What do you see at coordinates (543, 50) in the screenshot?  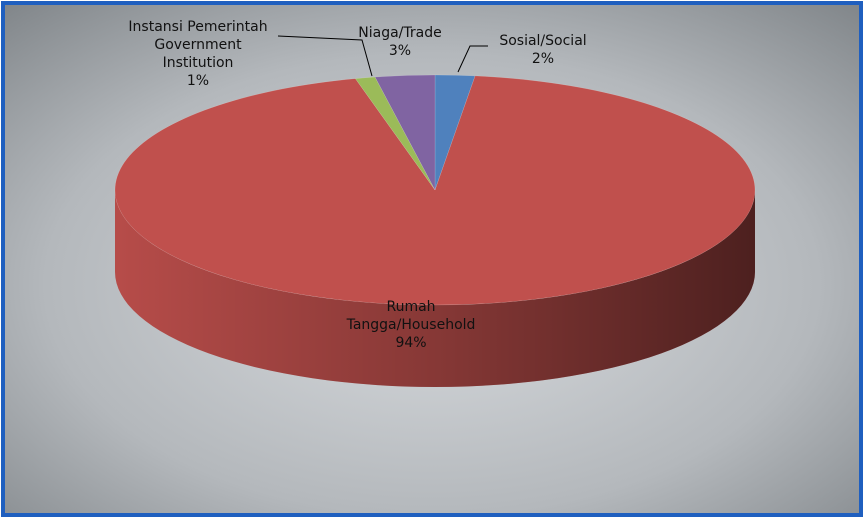 I see `data-label: Sosial/Social 2%` at bounding box center [543, 50].